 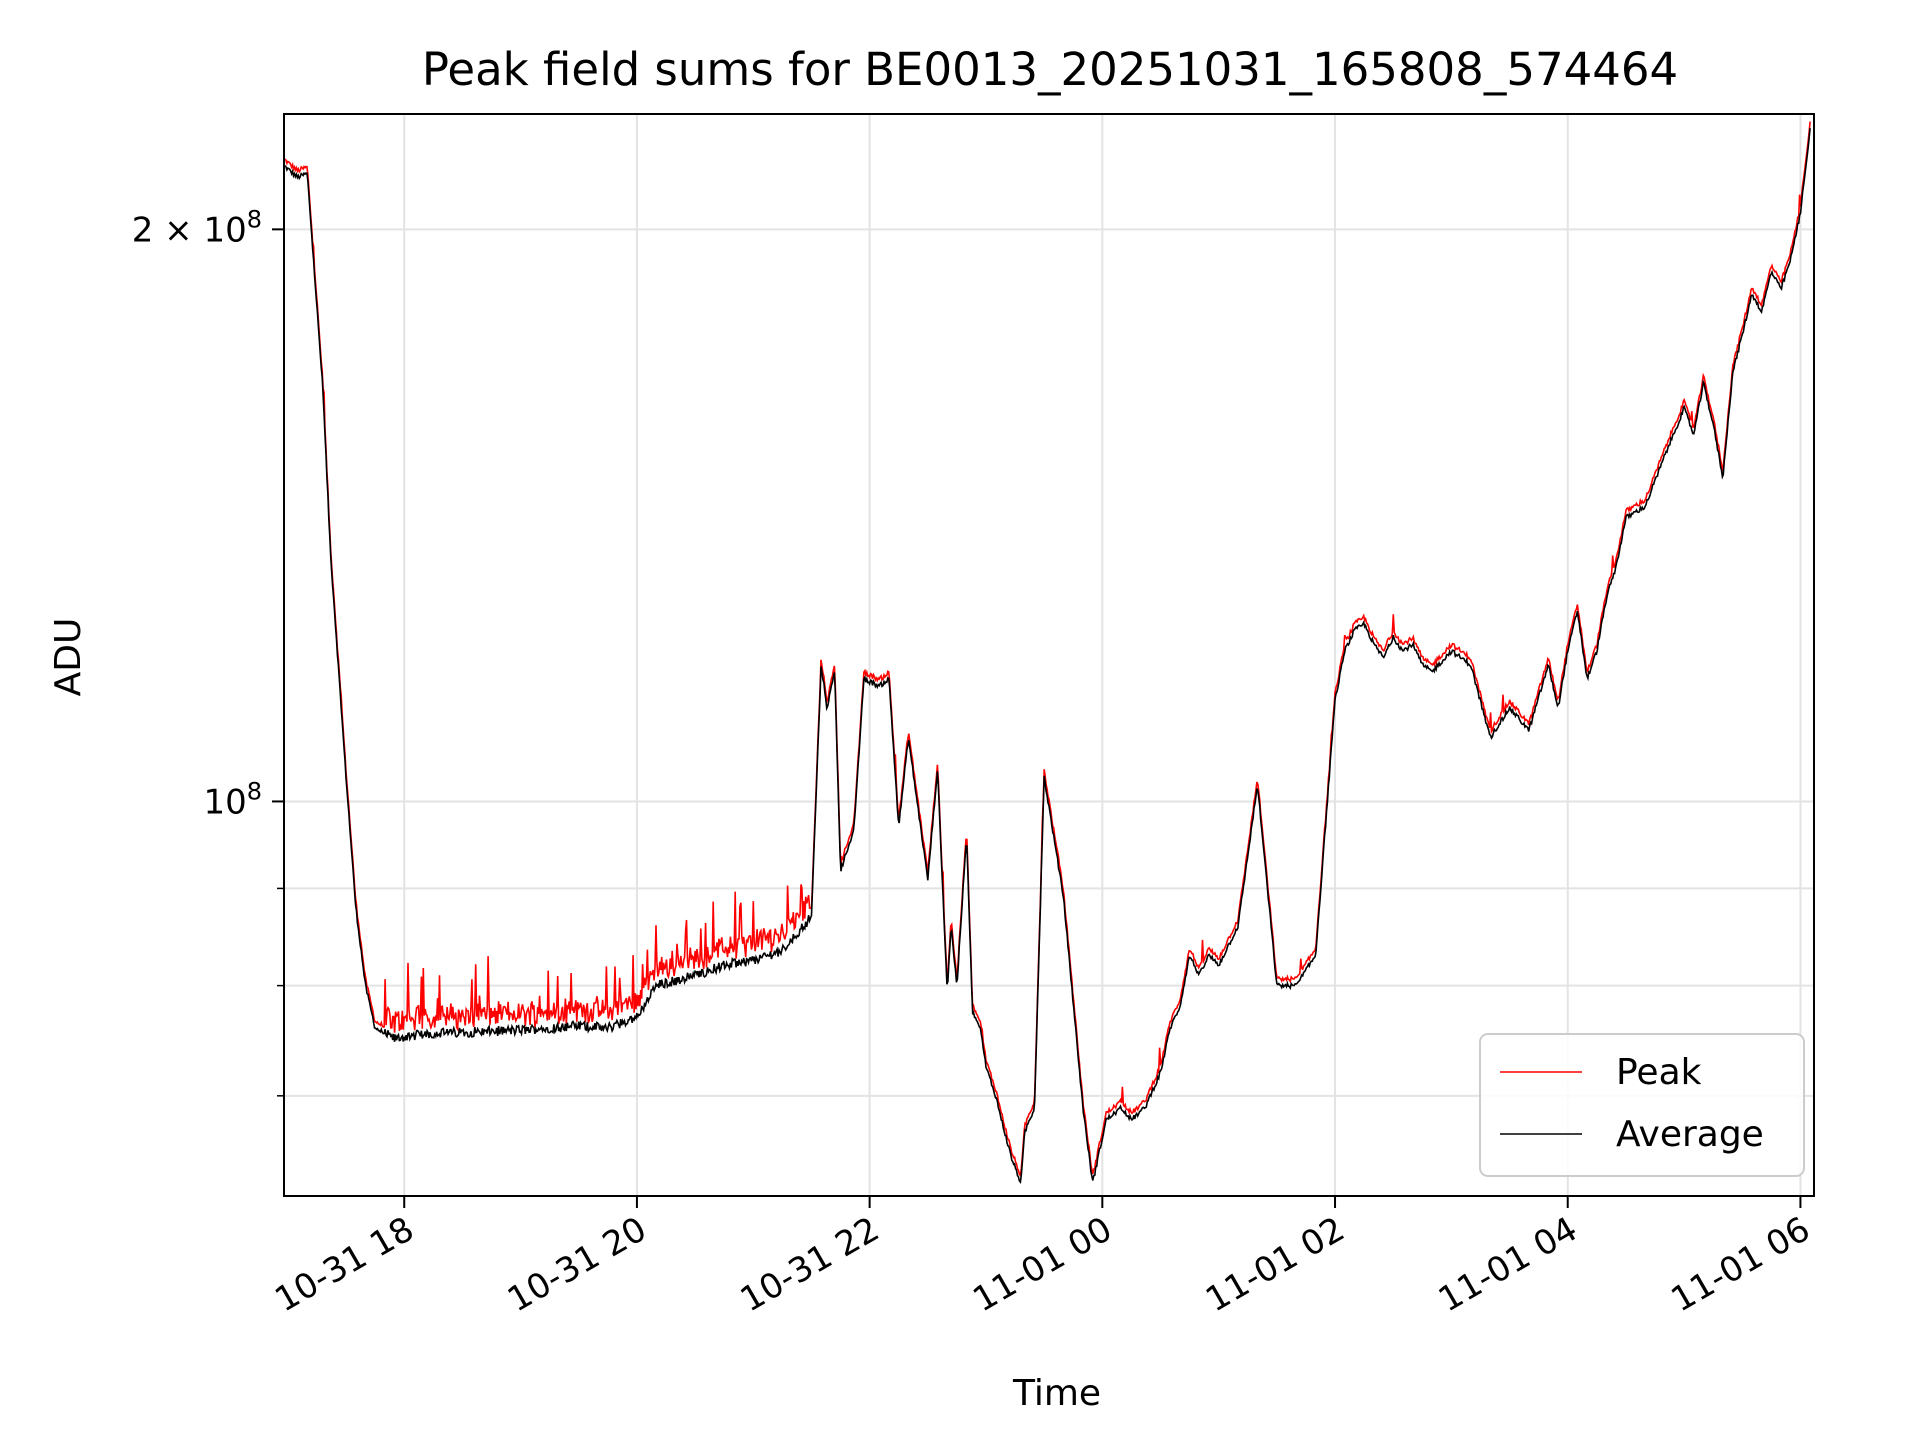 What do you see at coordinates (1659, 1072) in the screenshot?
I see `legend-label-peak: Peak` at bounding box center [1659, 1072].